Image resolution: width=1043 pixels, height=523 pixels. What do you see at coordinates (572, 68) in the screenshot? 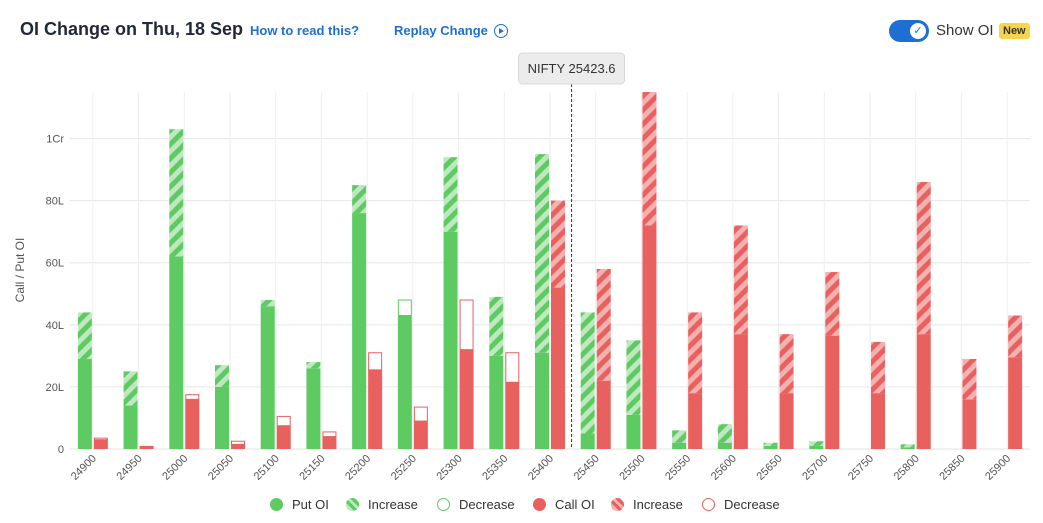
I see `spot-price-label: NIFTY 25423.6` at bounding box center [572, 68].